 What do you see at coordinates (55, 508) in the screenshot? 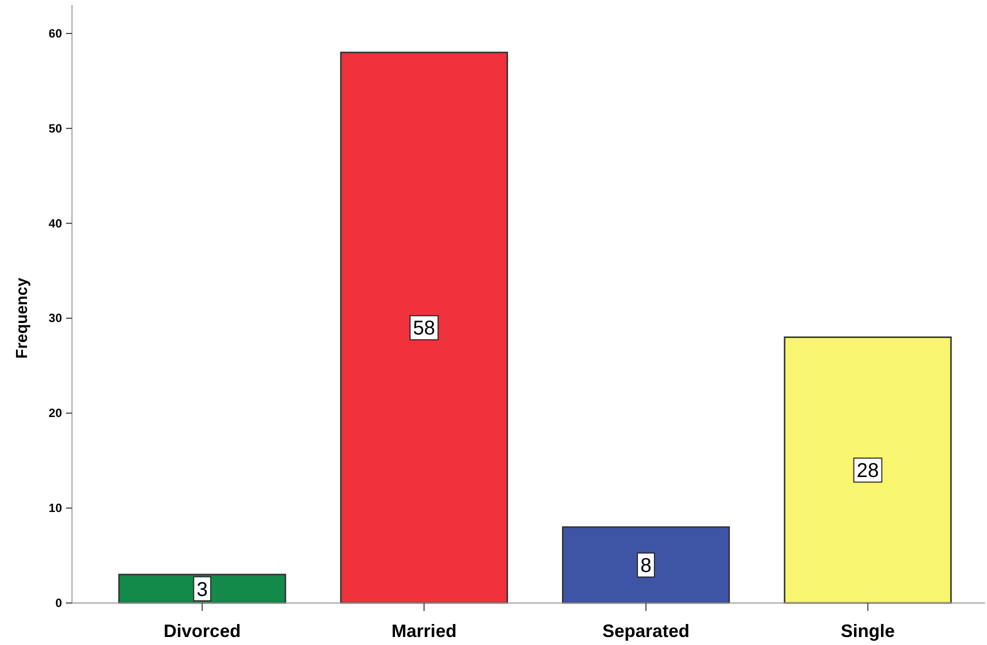
I see `y-tick-label: 10` at bounding box center [55, 508].